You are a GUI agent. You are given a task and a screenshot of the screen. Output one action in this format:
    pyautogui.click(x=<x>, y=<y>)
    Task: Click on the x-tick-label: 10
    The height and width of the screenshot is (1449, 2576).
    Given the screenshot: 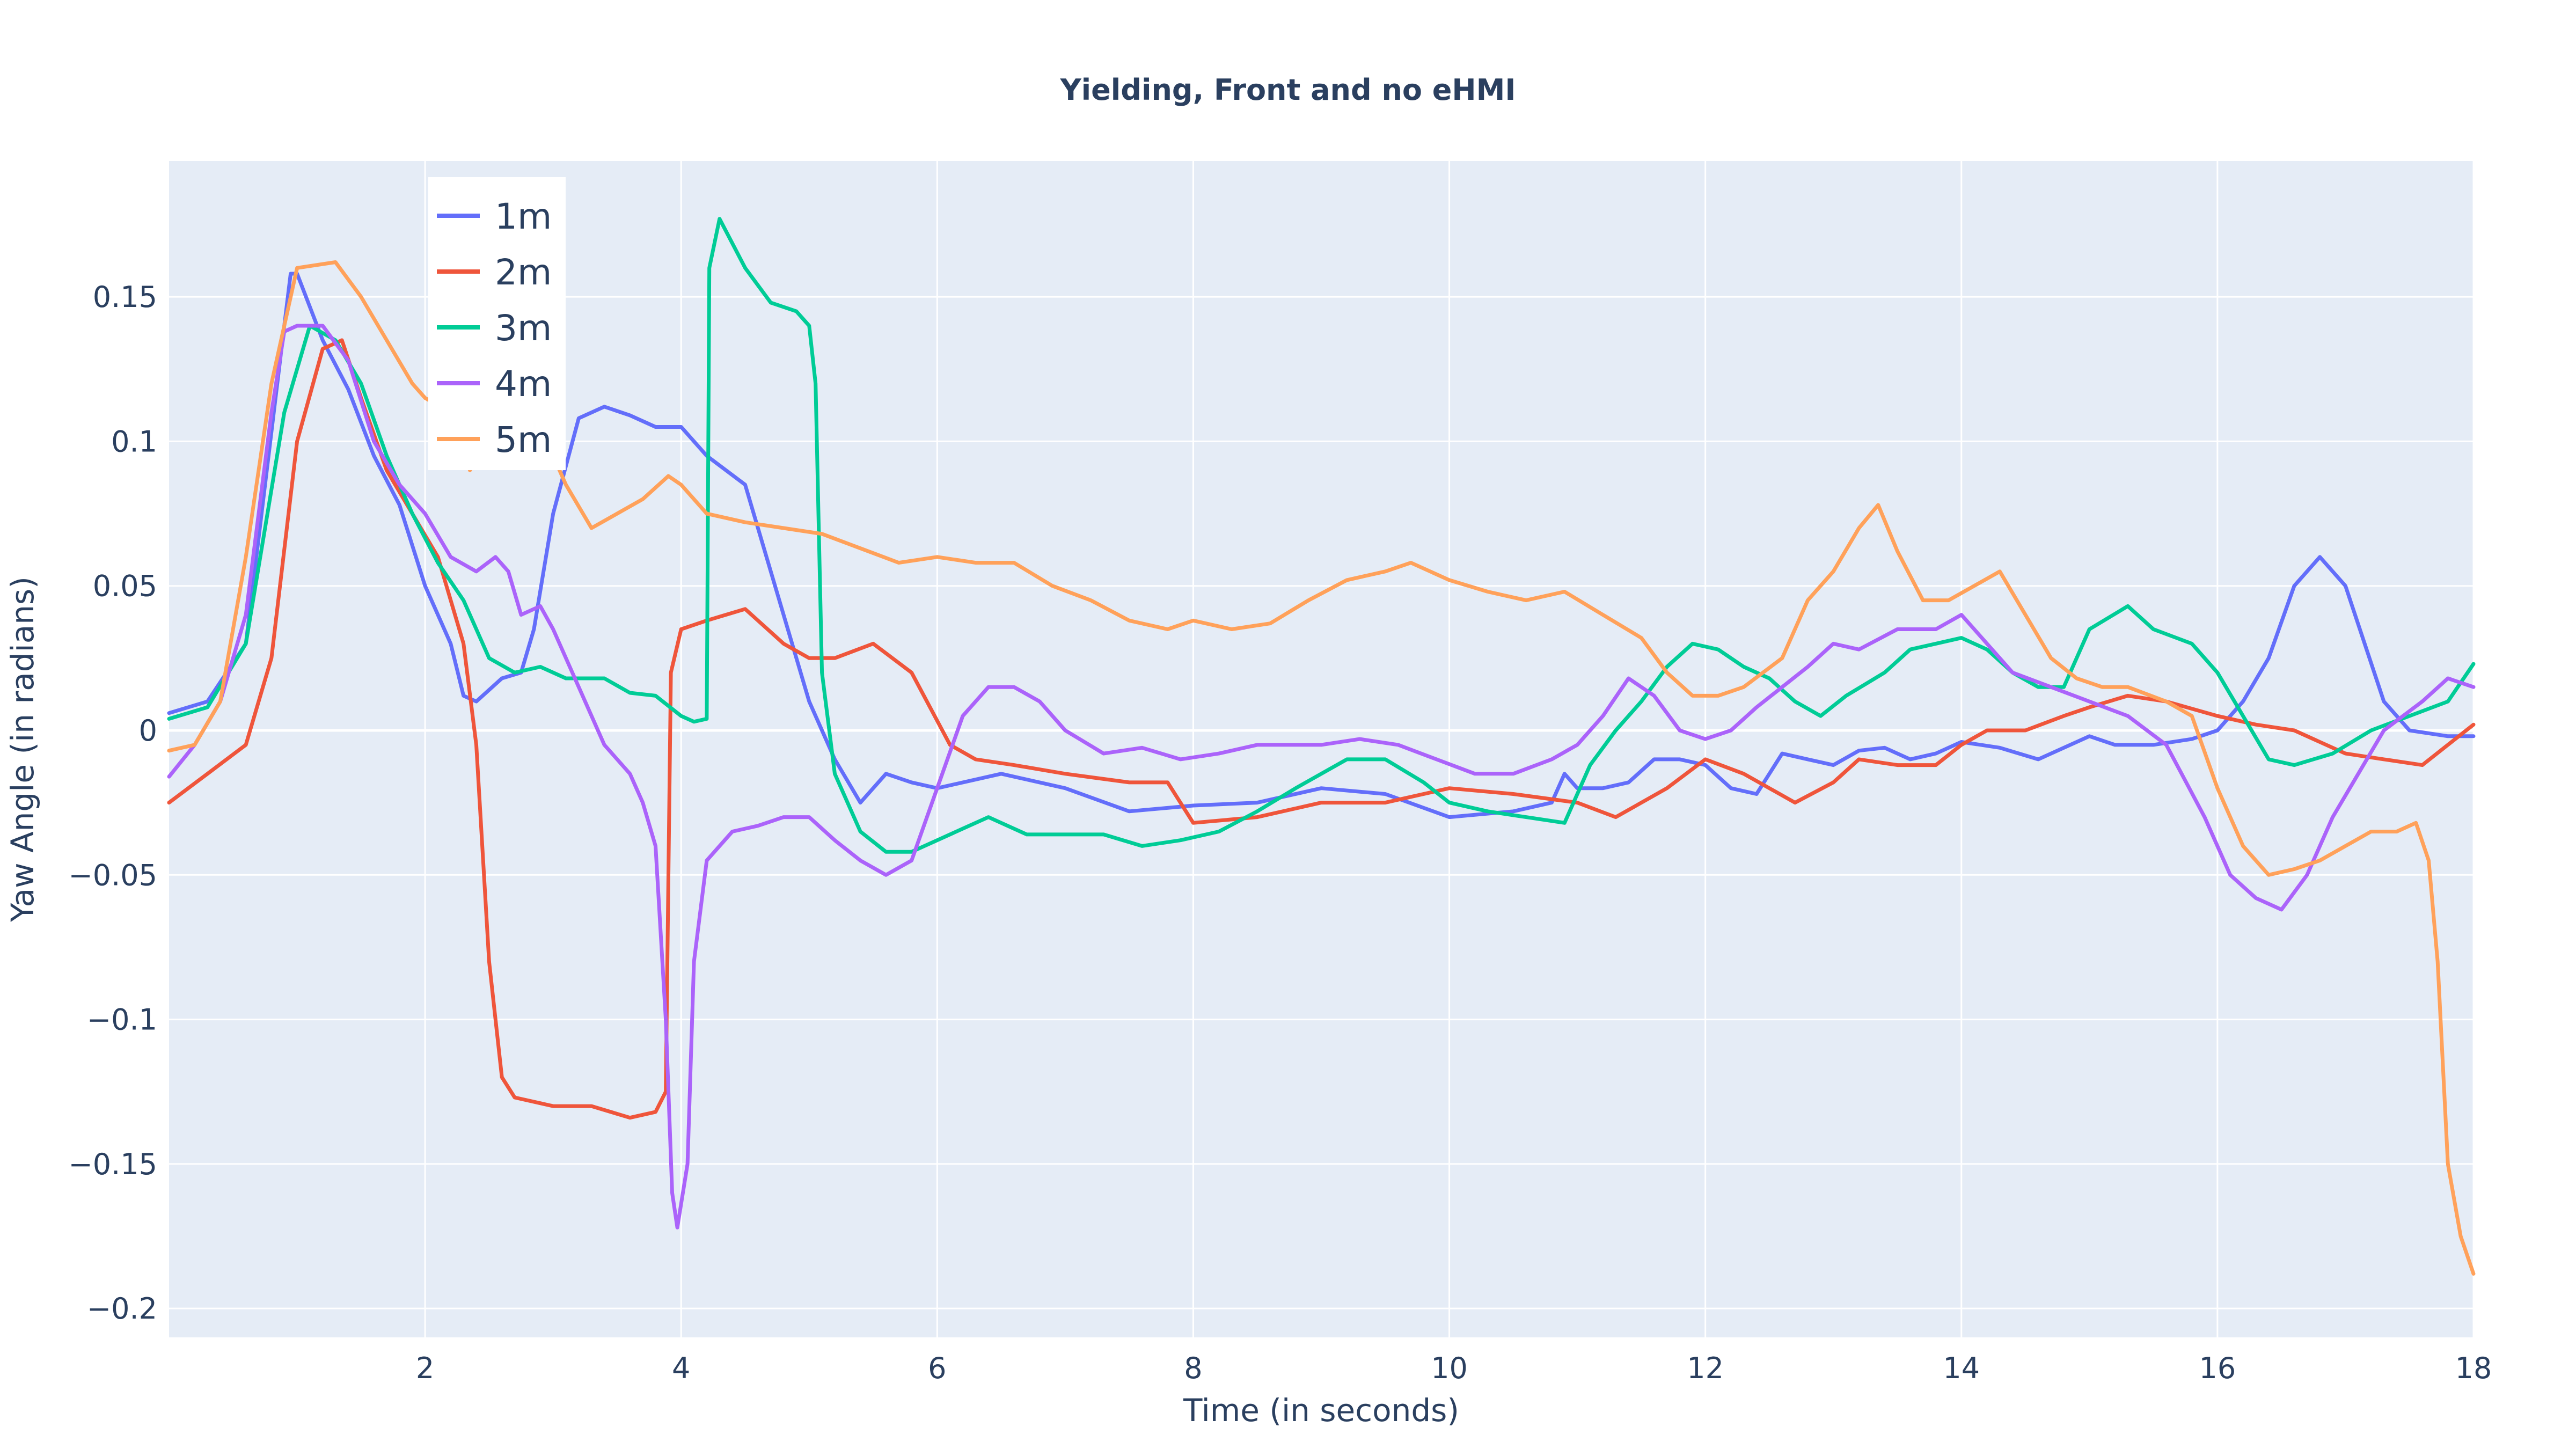 What is the action you would take?
    pyautogui.click(x=1449, y=1368)
    